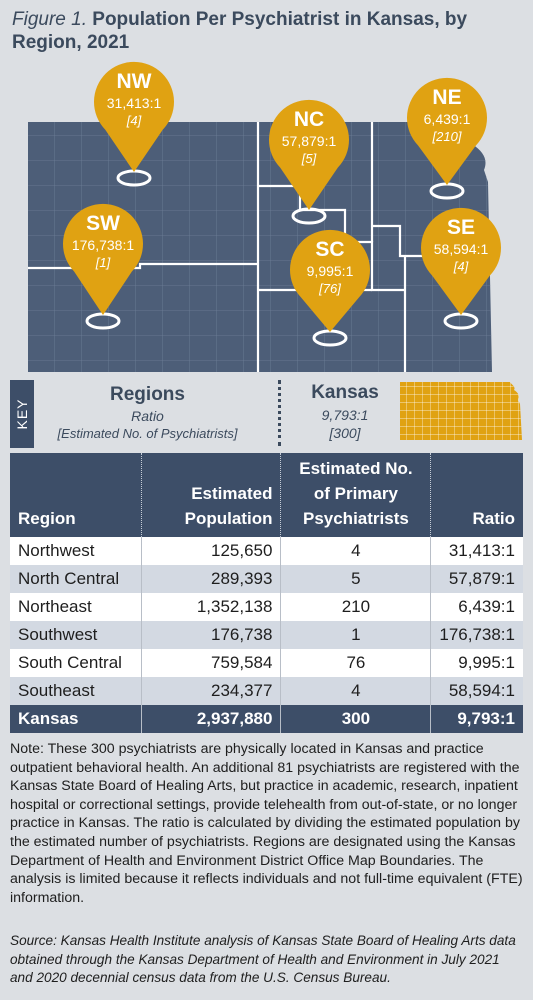 This screenshot has height=1000, width=533. What do you see at coordinates (345, 415) in the screenshot?
I see `key-kansas-ratio: 9,793:1` at bounding box center [345, 415].